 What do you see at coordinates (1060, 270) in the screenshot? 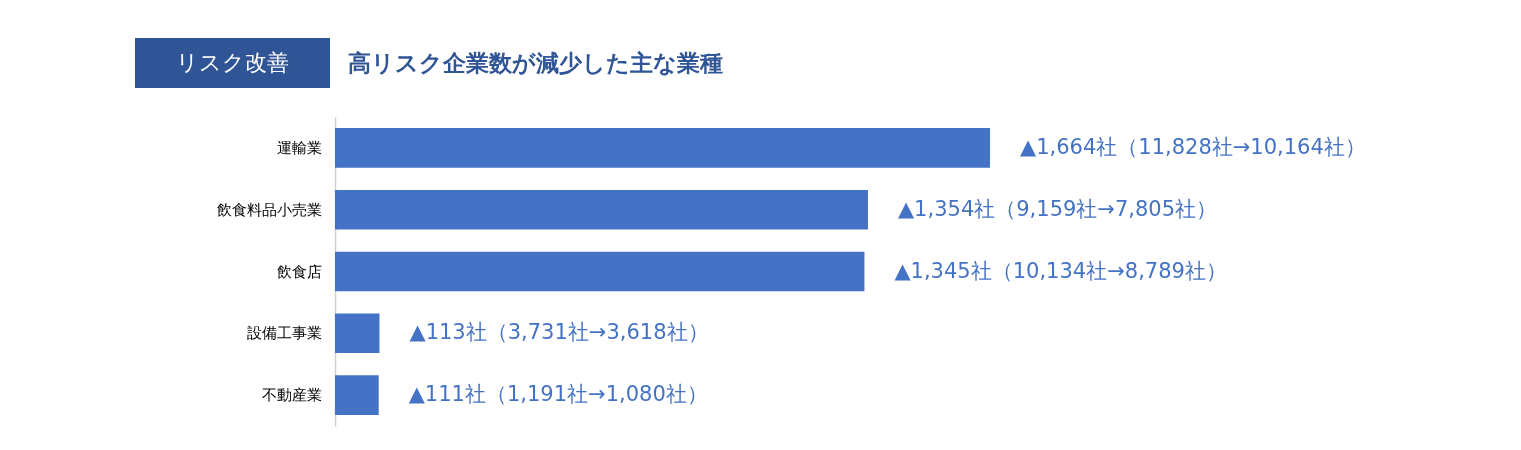
I see `data-label: ▲1,345社（10,134社→8,789社）` at bounding box center [1060, 270].